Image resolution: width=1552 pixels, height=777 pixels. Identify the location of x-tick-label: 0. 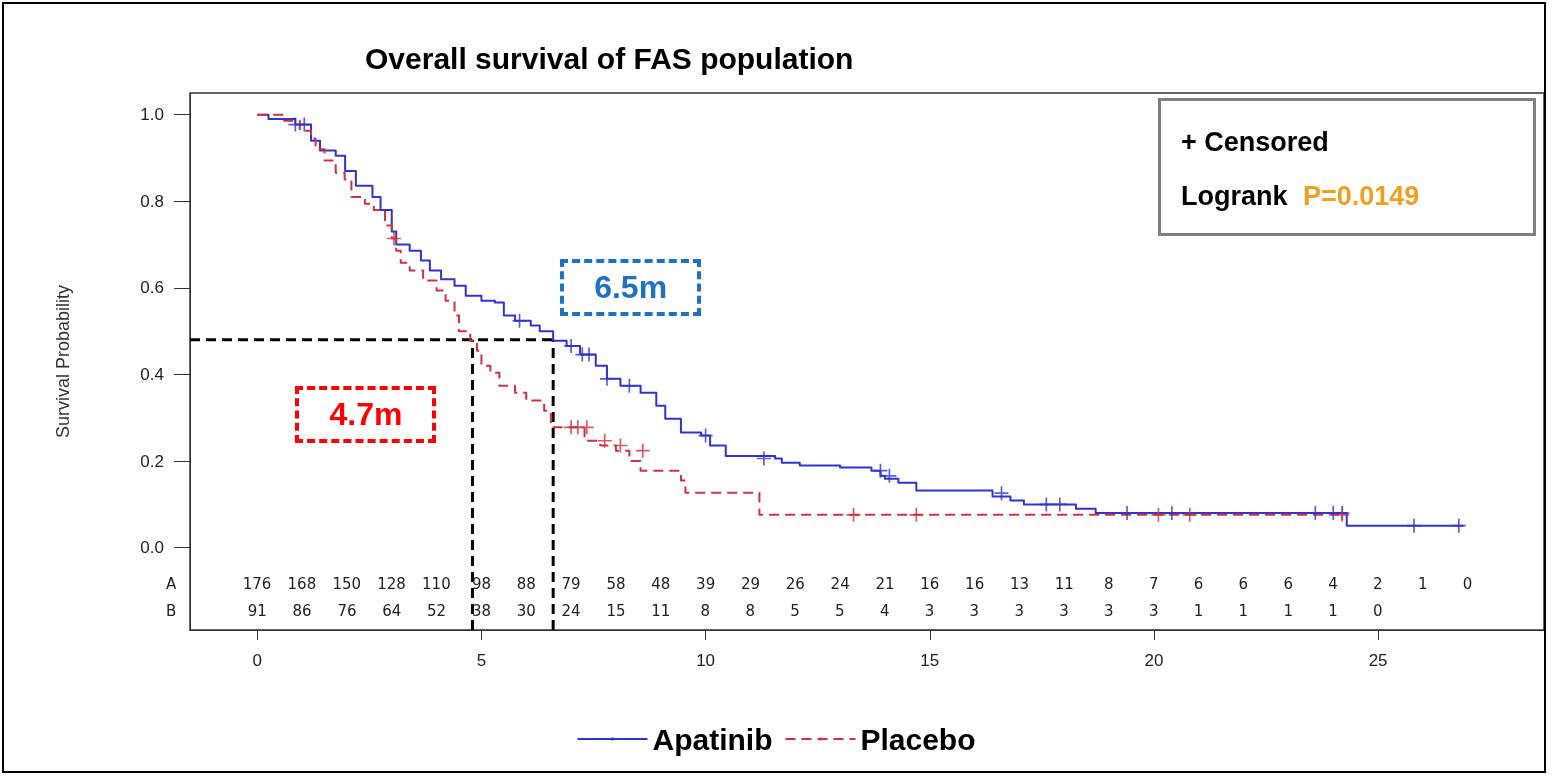
(257, 660).